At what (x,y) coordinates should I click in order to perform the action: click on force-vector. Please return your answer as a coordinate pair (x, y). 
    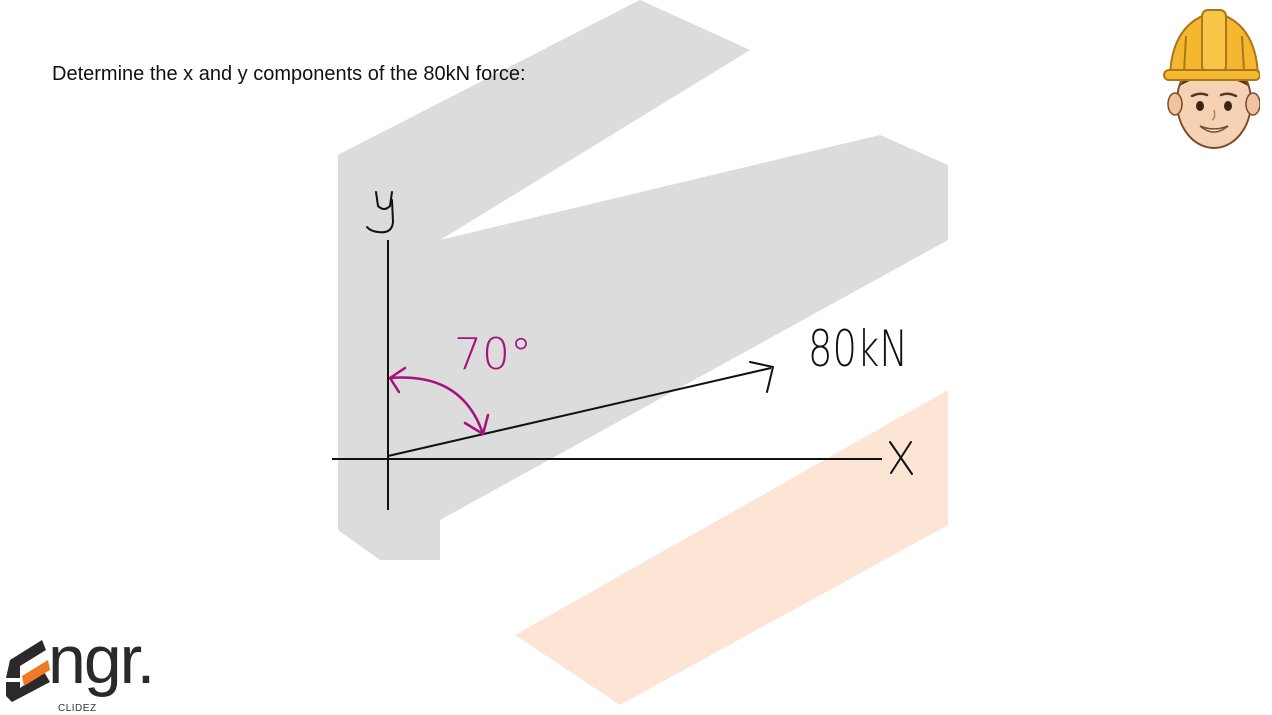
    Looking at the image, I should click on (579, 412).